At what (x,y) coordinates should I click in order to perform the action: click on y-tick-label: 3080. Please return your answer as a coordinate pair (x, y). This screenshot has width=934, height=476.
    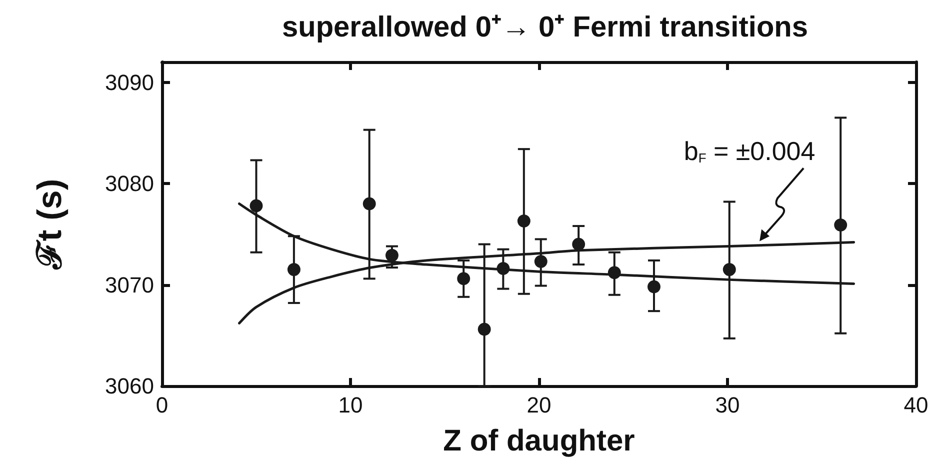
    Looking at the image, I should click on (129, 183).